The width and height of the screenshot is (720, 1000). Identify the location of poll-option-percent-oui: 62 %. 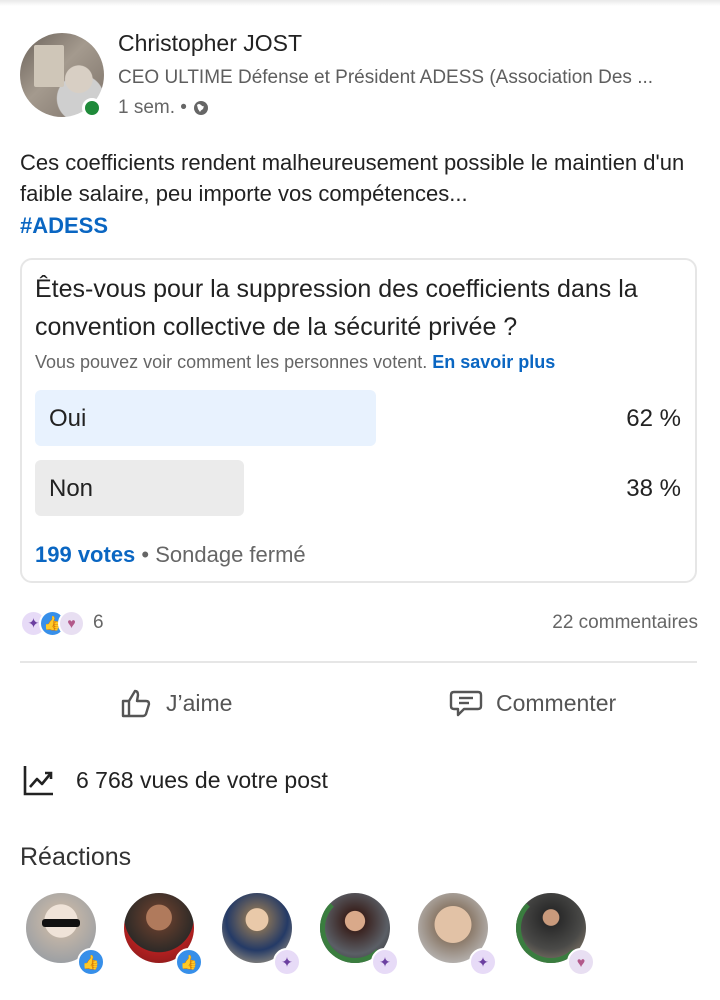
(653, 418).